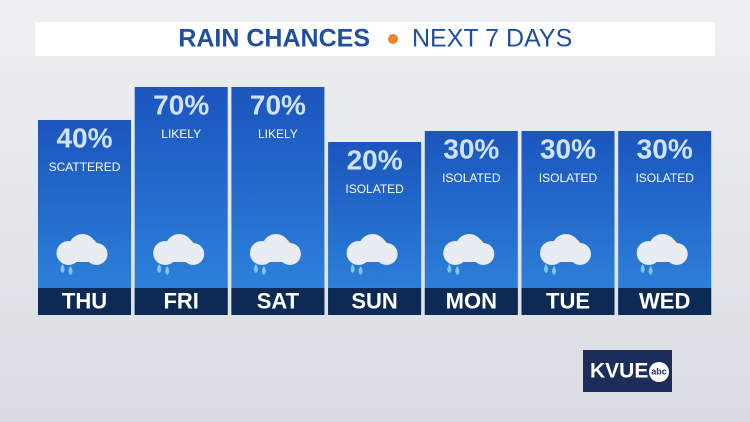 The width and height of the screenshot is (750, 422). I want to click on x-tick-label: THU, so click(84, 300).